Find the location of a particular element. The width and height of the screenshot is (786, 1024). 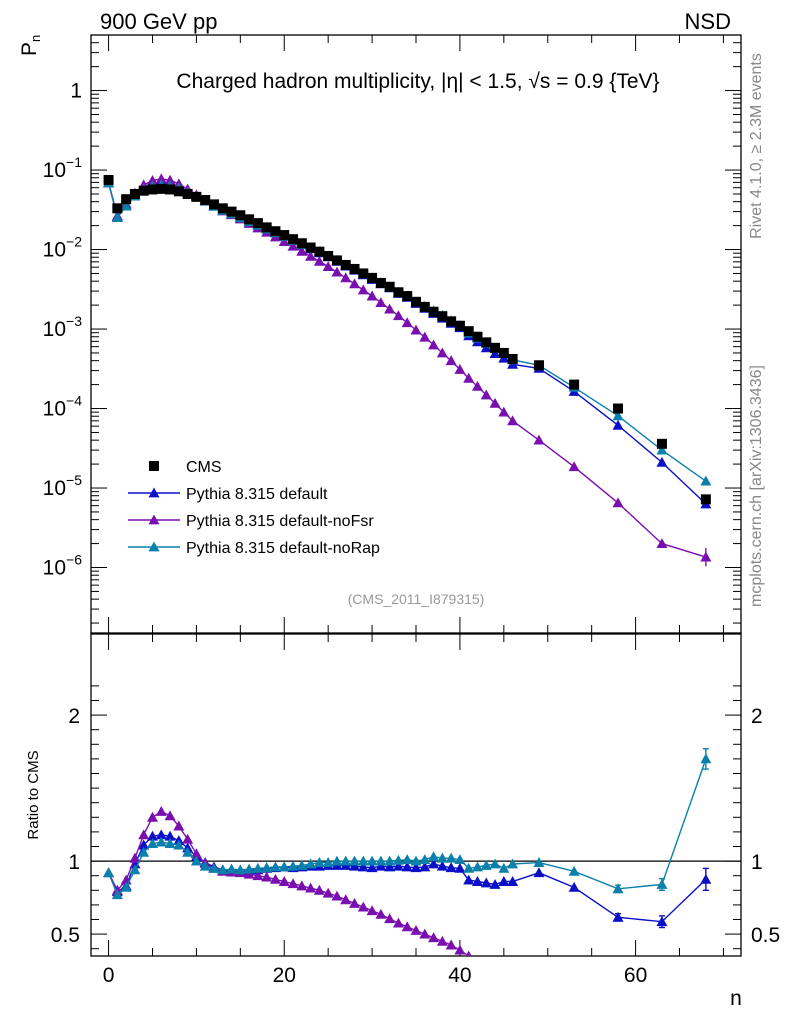

legend-entry-noRap: Pythia 8.315 default-noRap is located at coordinates (254, 548).